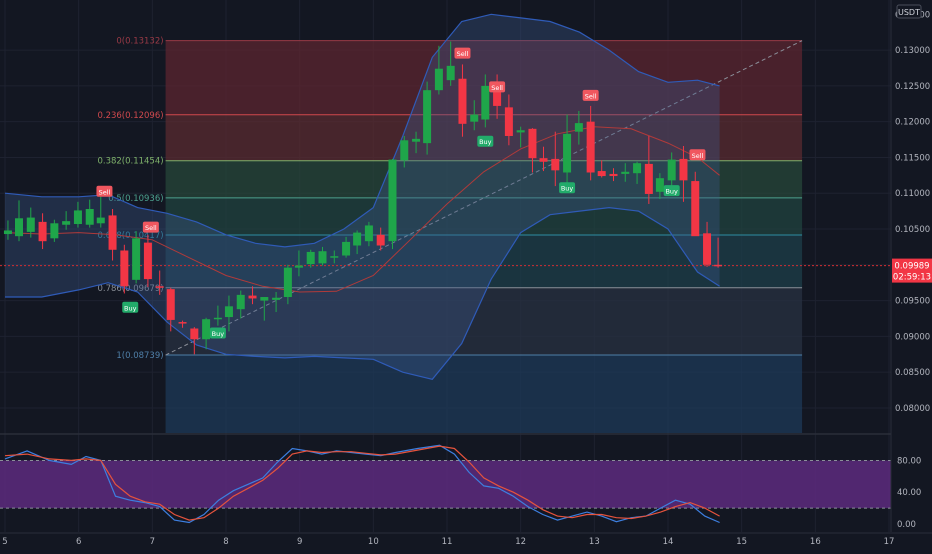 This screenshot has width=932, height=554. Describe the element at coordinates (889, 542) in the screenshot. I see `time-tick-label: 17` at that location.